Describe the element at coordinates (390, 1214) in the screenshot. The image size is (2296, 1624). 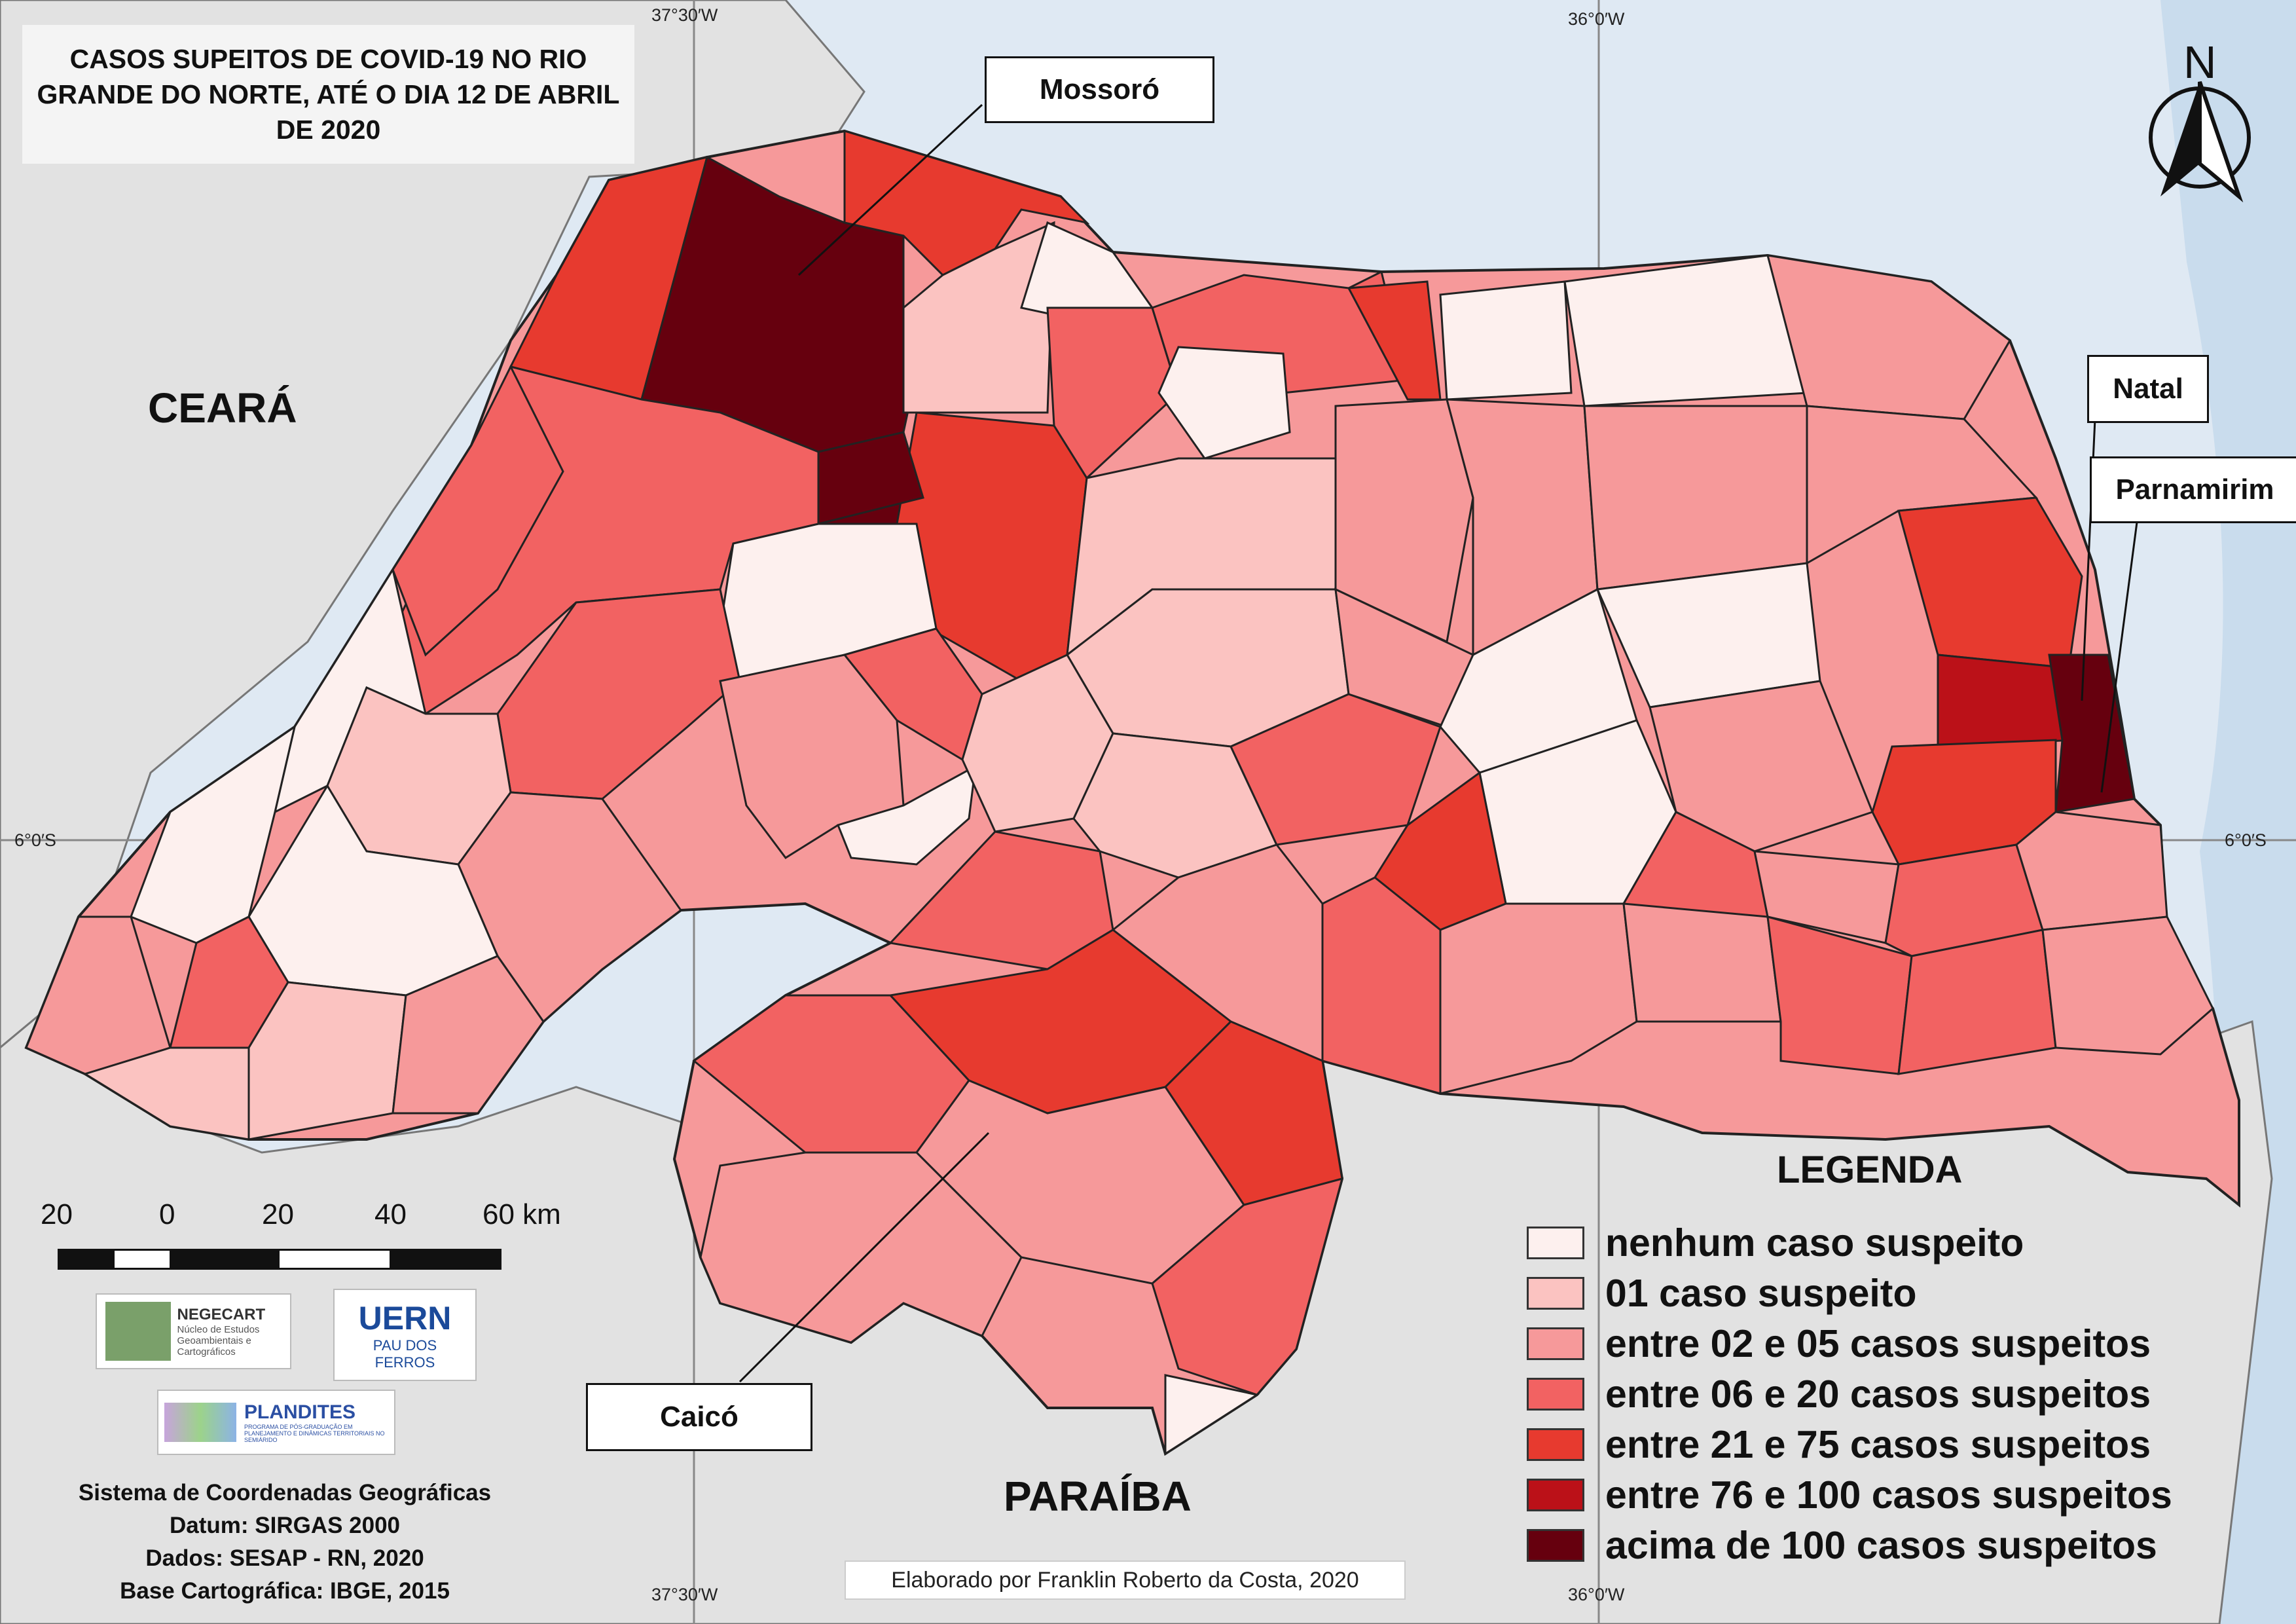
I see `scale-label-3: 40` at that location.